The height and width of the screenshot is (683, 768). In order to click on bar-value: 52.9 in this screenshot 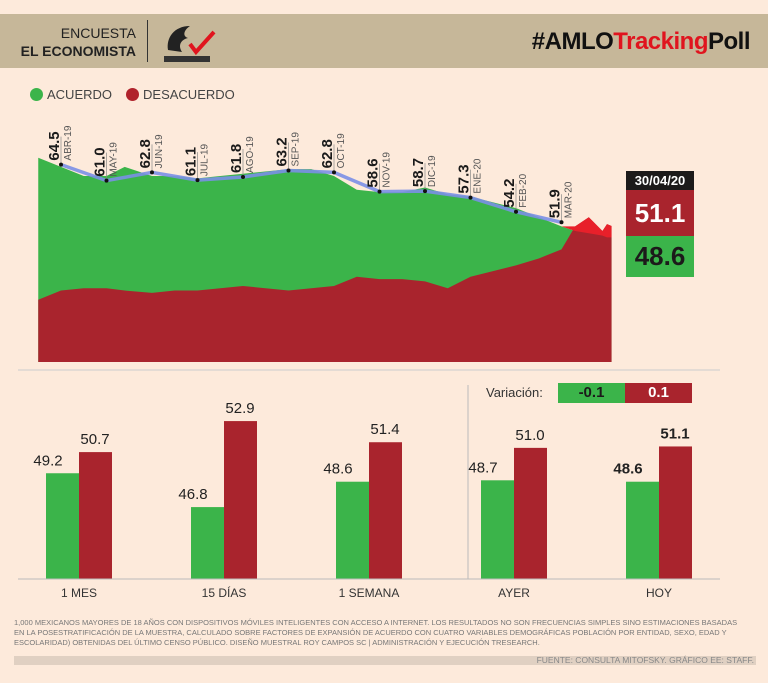, I will do `click(239, 408)`.